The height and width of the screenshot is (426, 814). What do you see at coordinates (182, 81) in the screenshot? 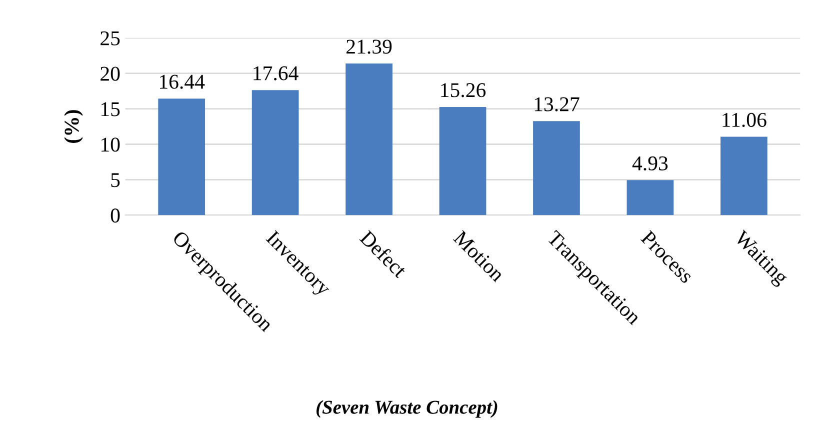
I see `data-label: 16.44` at bounding box center [182, 81].